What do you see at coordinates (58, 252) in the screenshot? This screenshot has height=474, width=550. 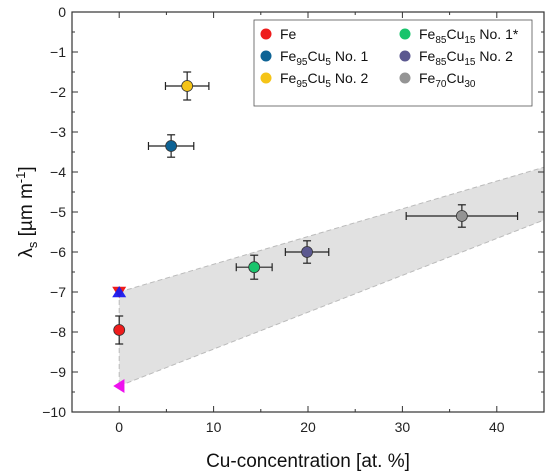 I see `y-tick-label: −6` at bounding box center [58, 252].